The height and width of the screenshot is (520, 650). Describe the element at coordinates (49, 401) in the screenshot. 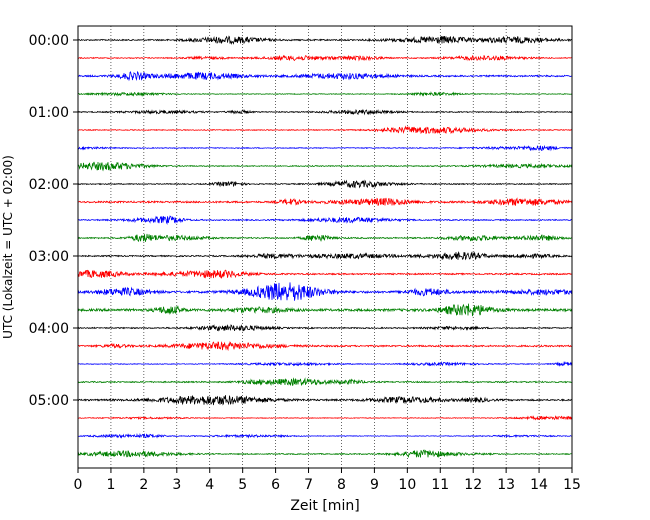

I see `y-tick-label: 05:00` at that location.